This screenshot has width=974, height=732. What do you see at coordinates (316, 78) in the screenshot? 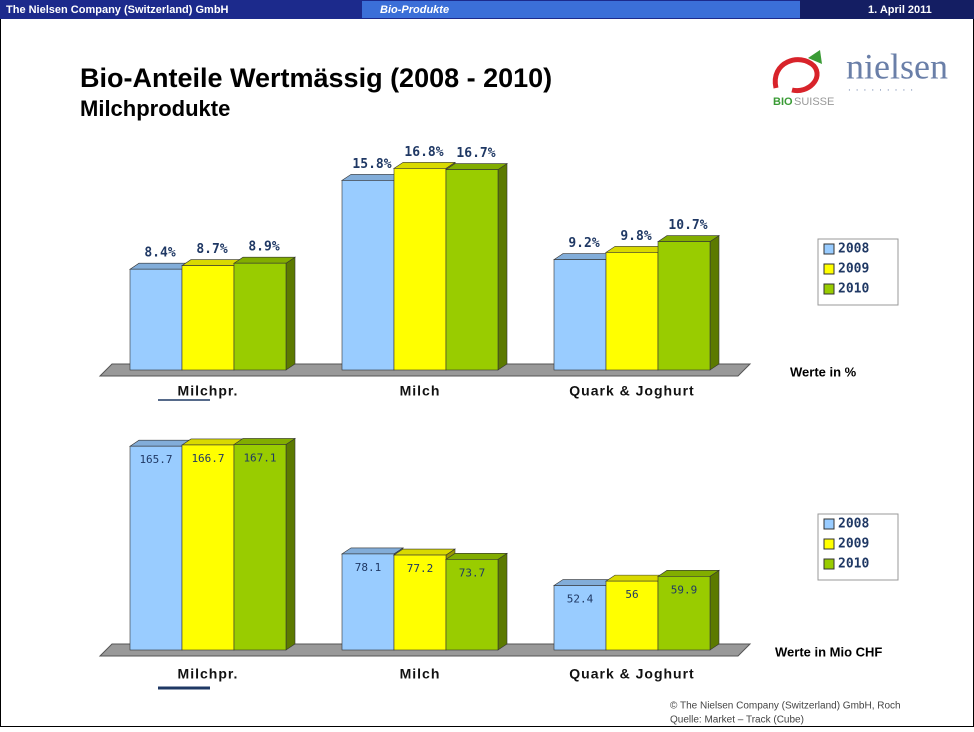
I see `title: Bio-Anteile Wertmässig (2008 - 2010)` at bounding box center [316, 78].